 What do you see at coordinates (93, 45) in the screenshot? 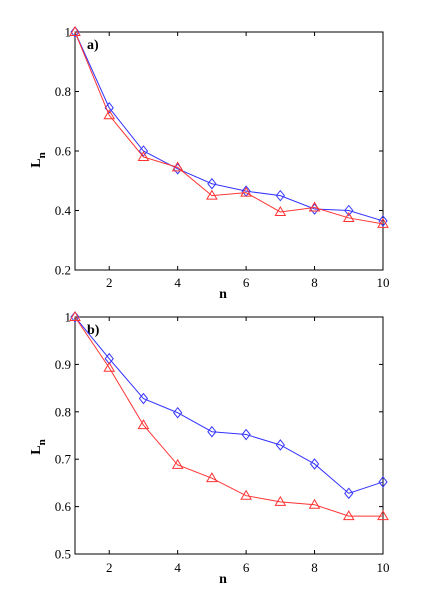
I see `panel-label: a)` at bounding box center [93, 45].